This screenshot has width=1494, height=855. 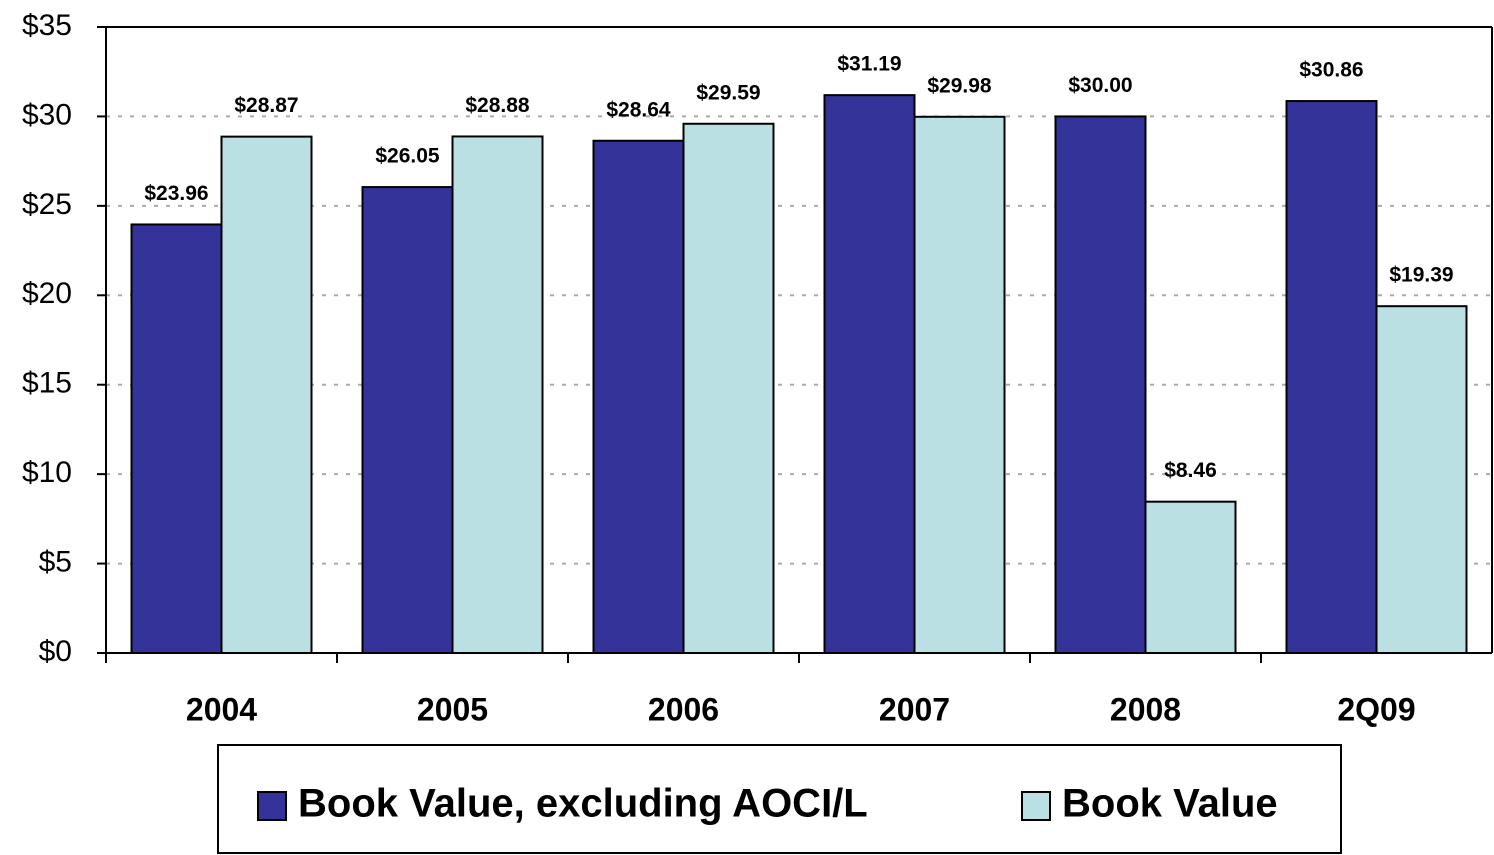 I want to click on value-label: $29.59, so click(x=728, y=92).